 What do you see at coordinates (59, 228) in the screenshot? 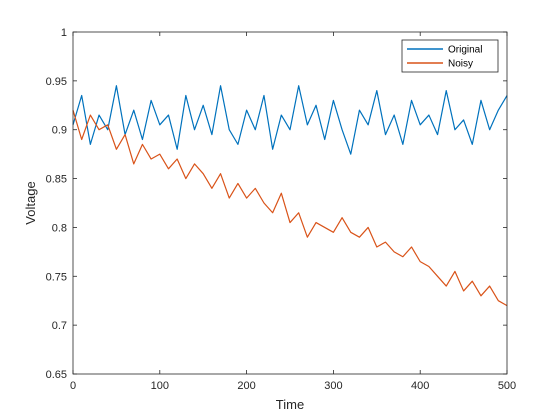
I see `y-tick-label: 0.8` at bounding box center [59, 228].